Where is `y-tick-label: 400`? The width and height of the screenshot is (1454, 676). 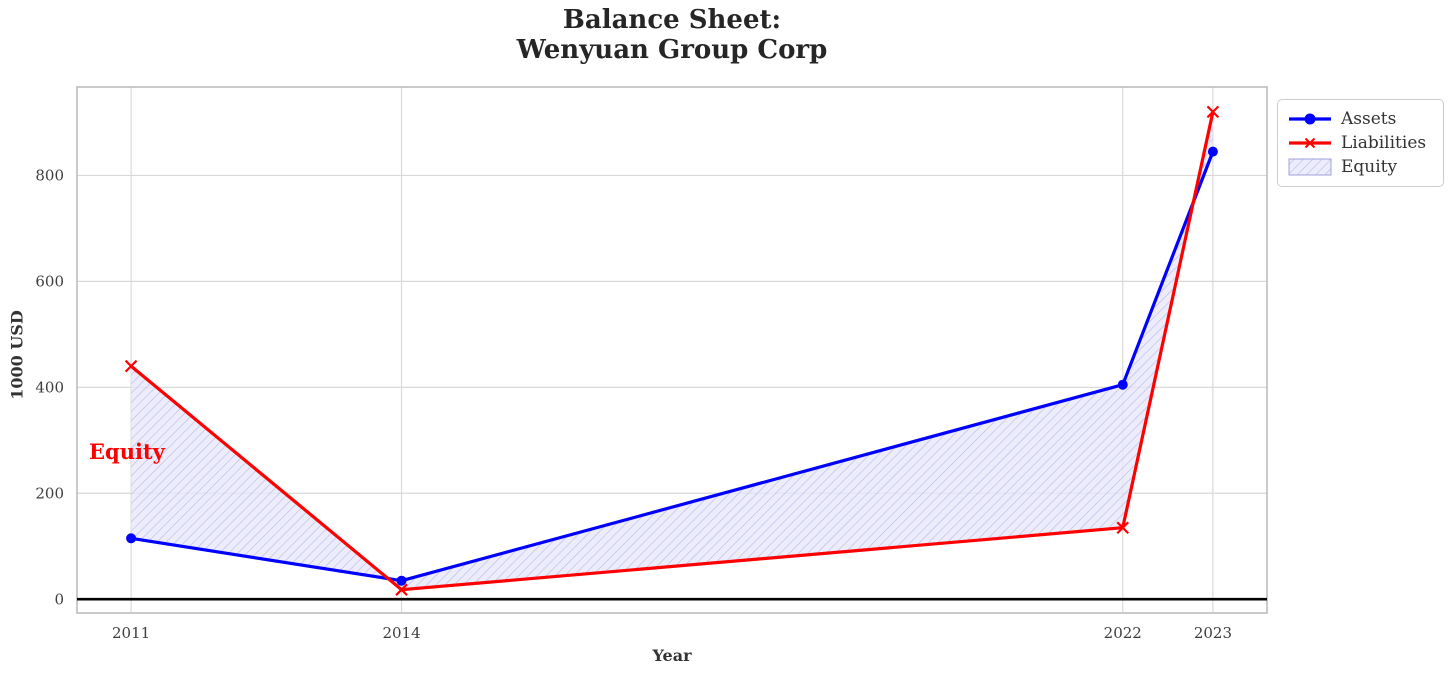
y-tick-label: 400 is located at coordinates (49, 388).